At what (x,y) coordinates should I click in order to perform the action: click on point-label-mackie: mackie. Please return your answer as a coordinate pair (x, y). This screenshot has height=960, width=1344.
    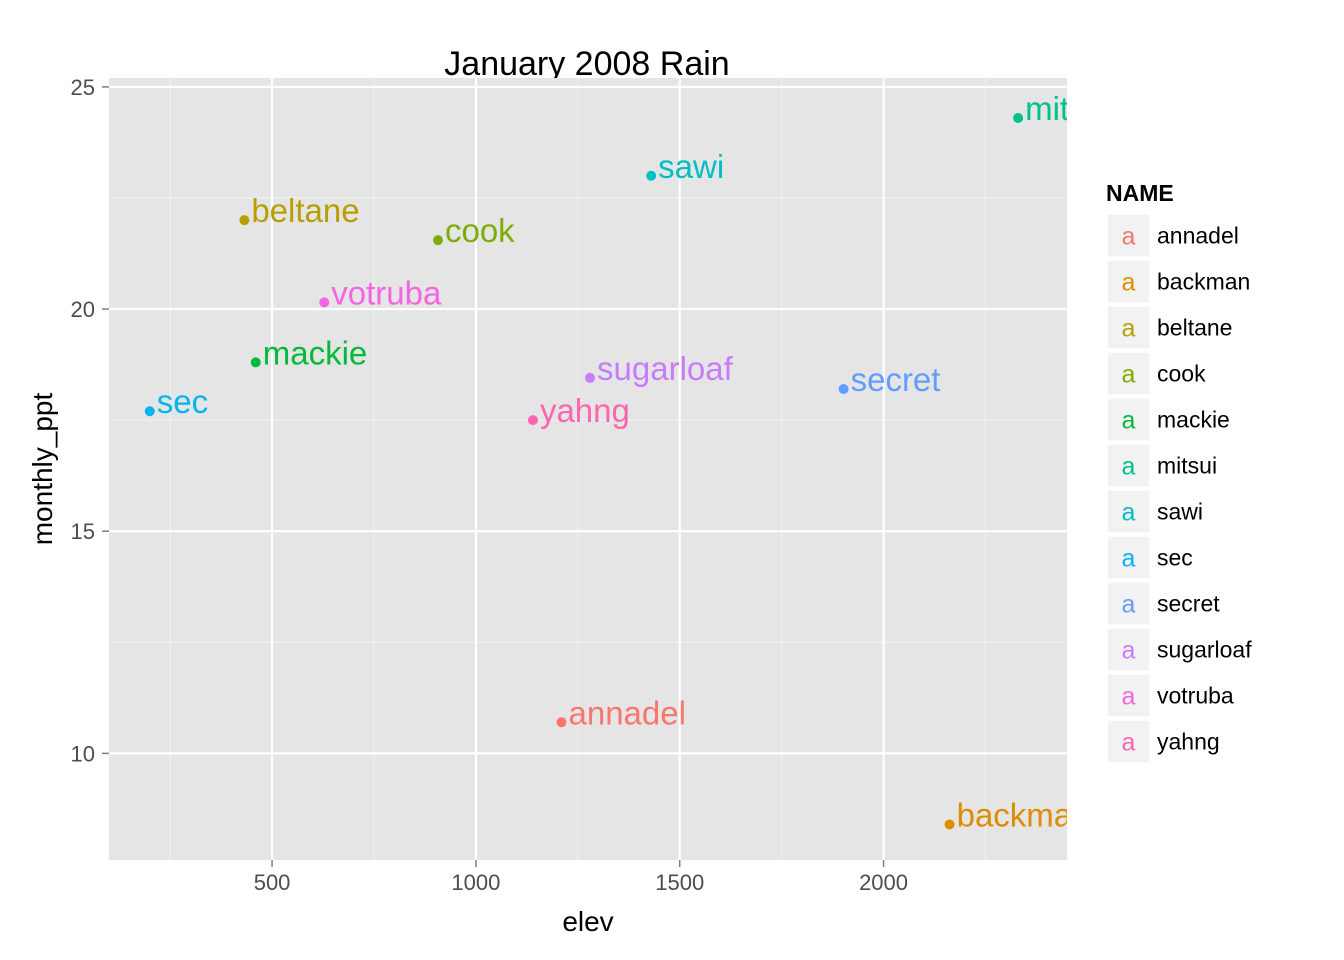
    Looking at the image, I should click on (315, 352).